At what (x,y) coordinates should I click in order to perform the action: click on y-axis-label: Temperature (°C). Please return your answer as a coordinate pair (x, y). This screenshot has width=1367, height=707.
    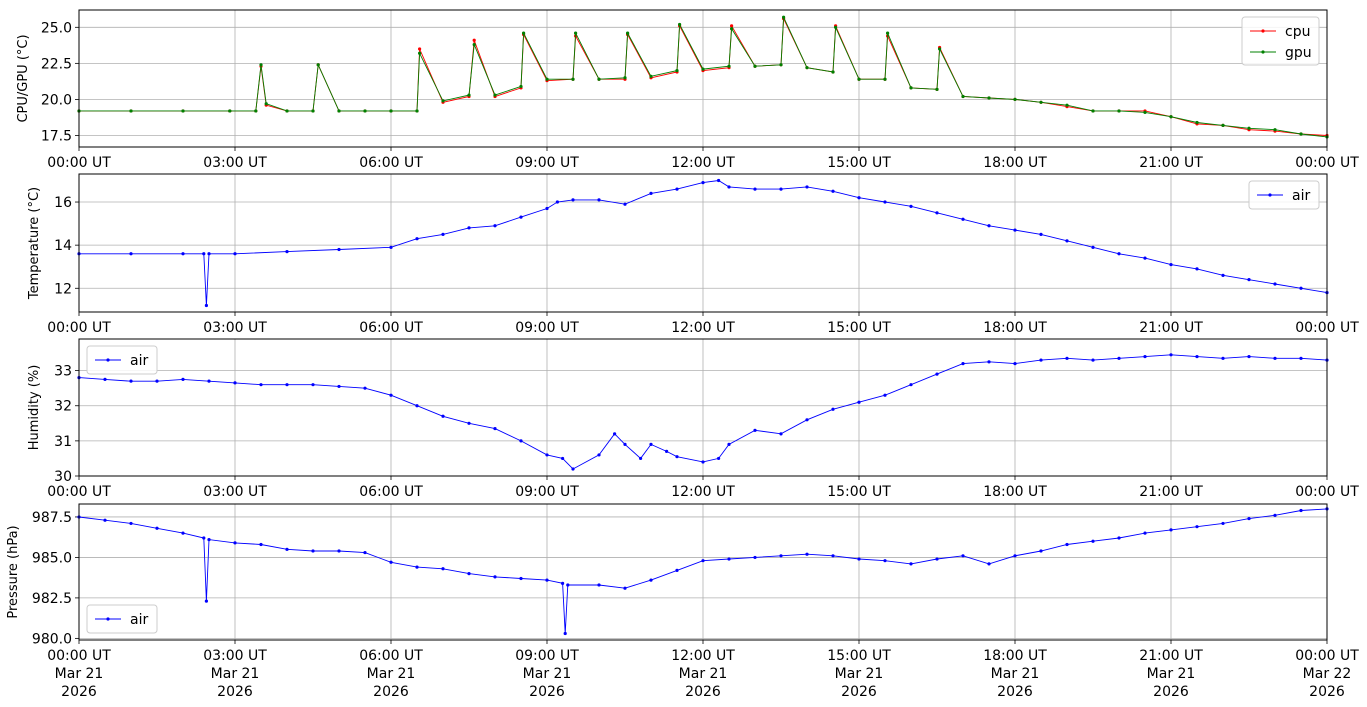
    Looking at the image, I should click on (34, 243).